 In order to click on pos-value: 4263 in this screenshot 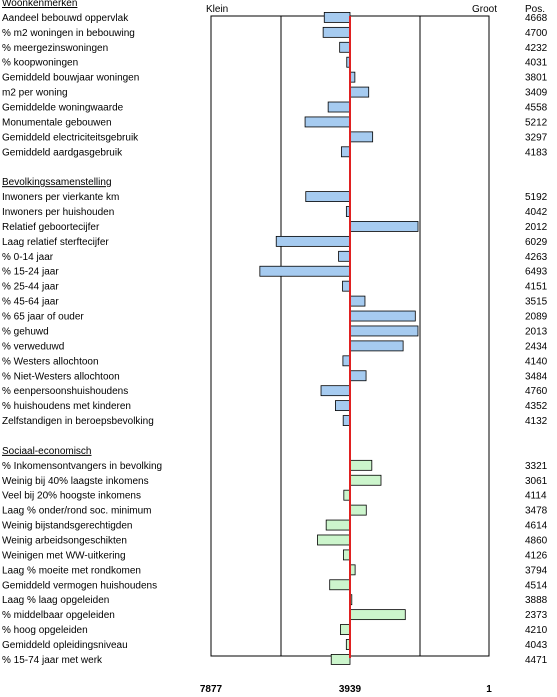, I will do `click(536, 257)`.